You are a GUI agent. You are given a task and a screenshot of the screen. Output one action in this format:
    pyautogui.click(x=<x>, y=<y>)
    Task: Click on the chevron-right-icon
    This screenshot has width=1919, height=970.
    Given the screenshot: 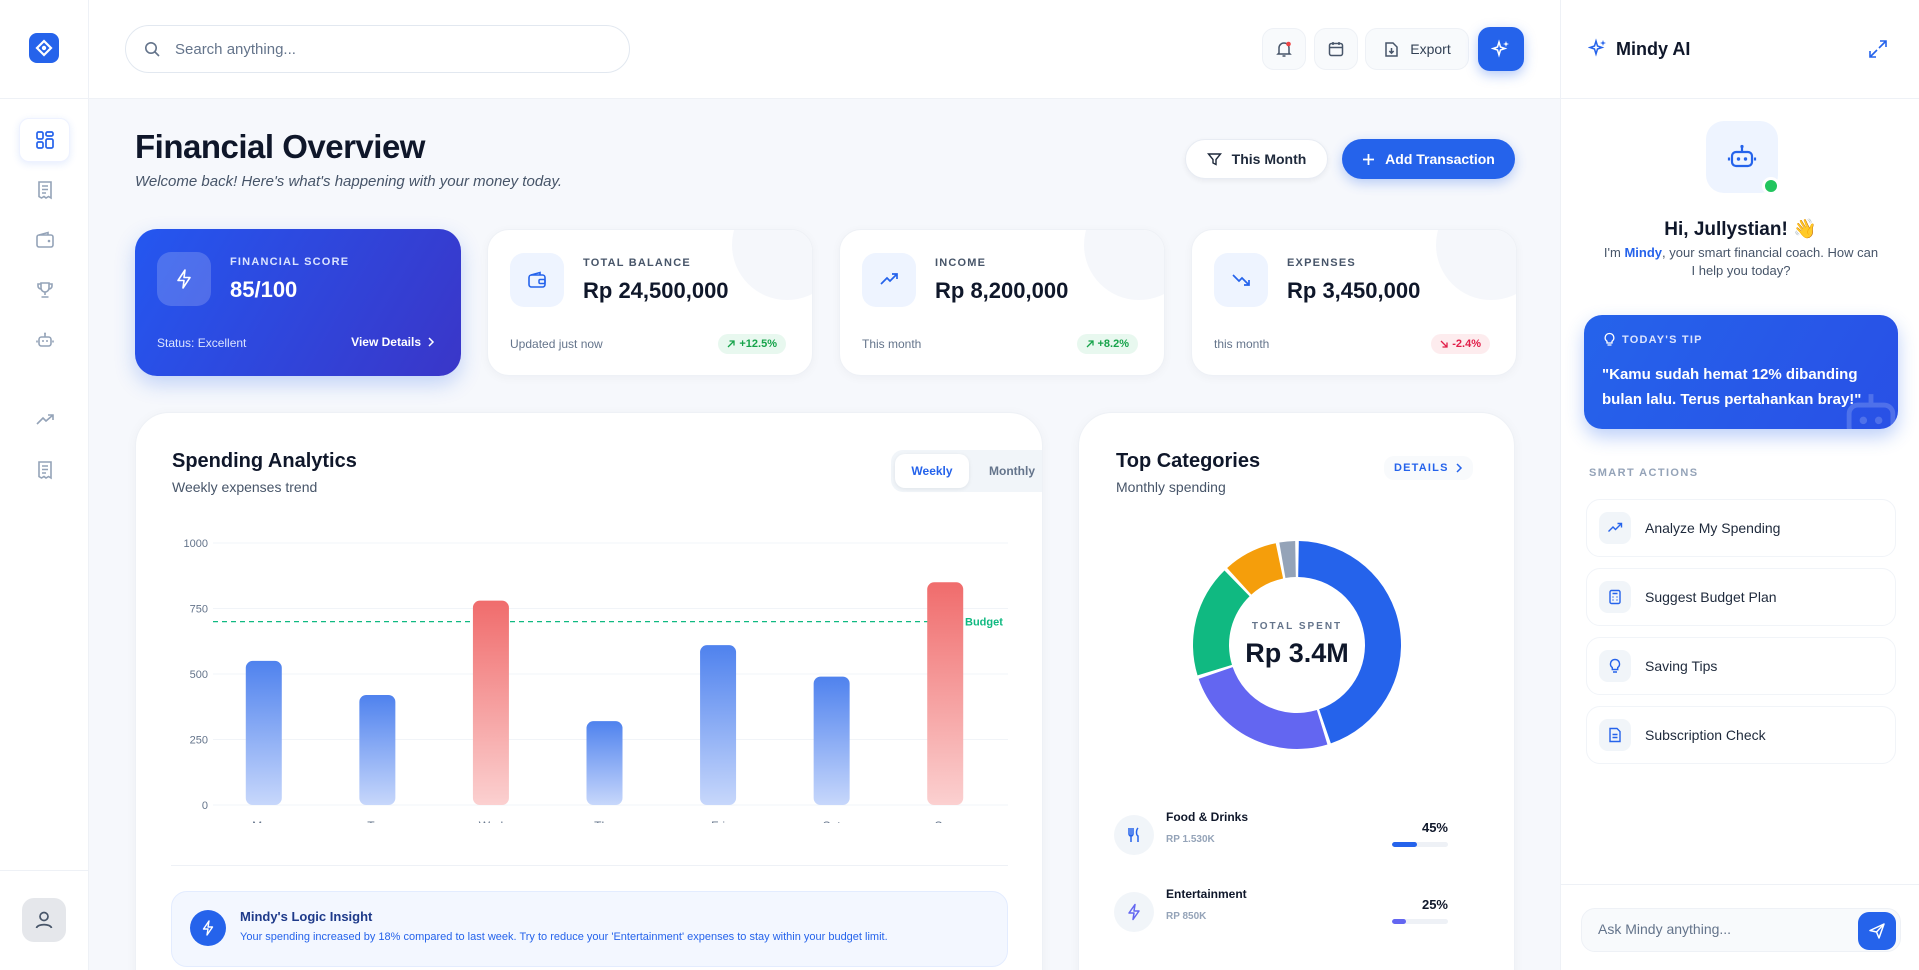 What is the action you would take?
    pyautogui.click(x=1459, y=468)
    